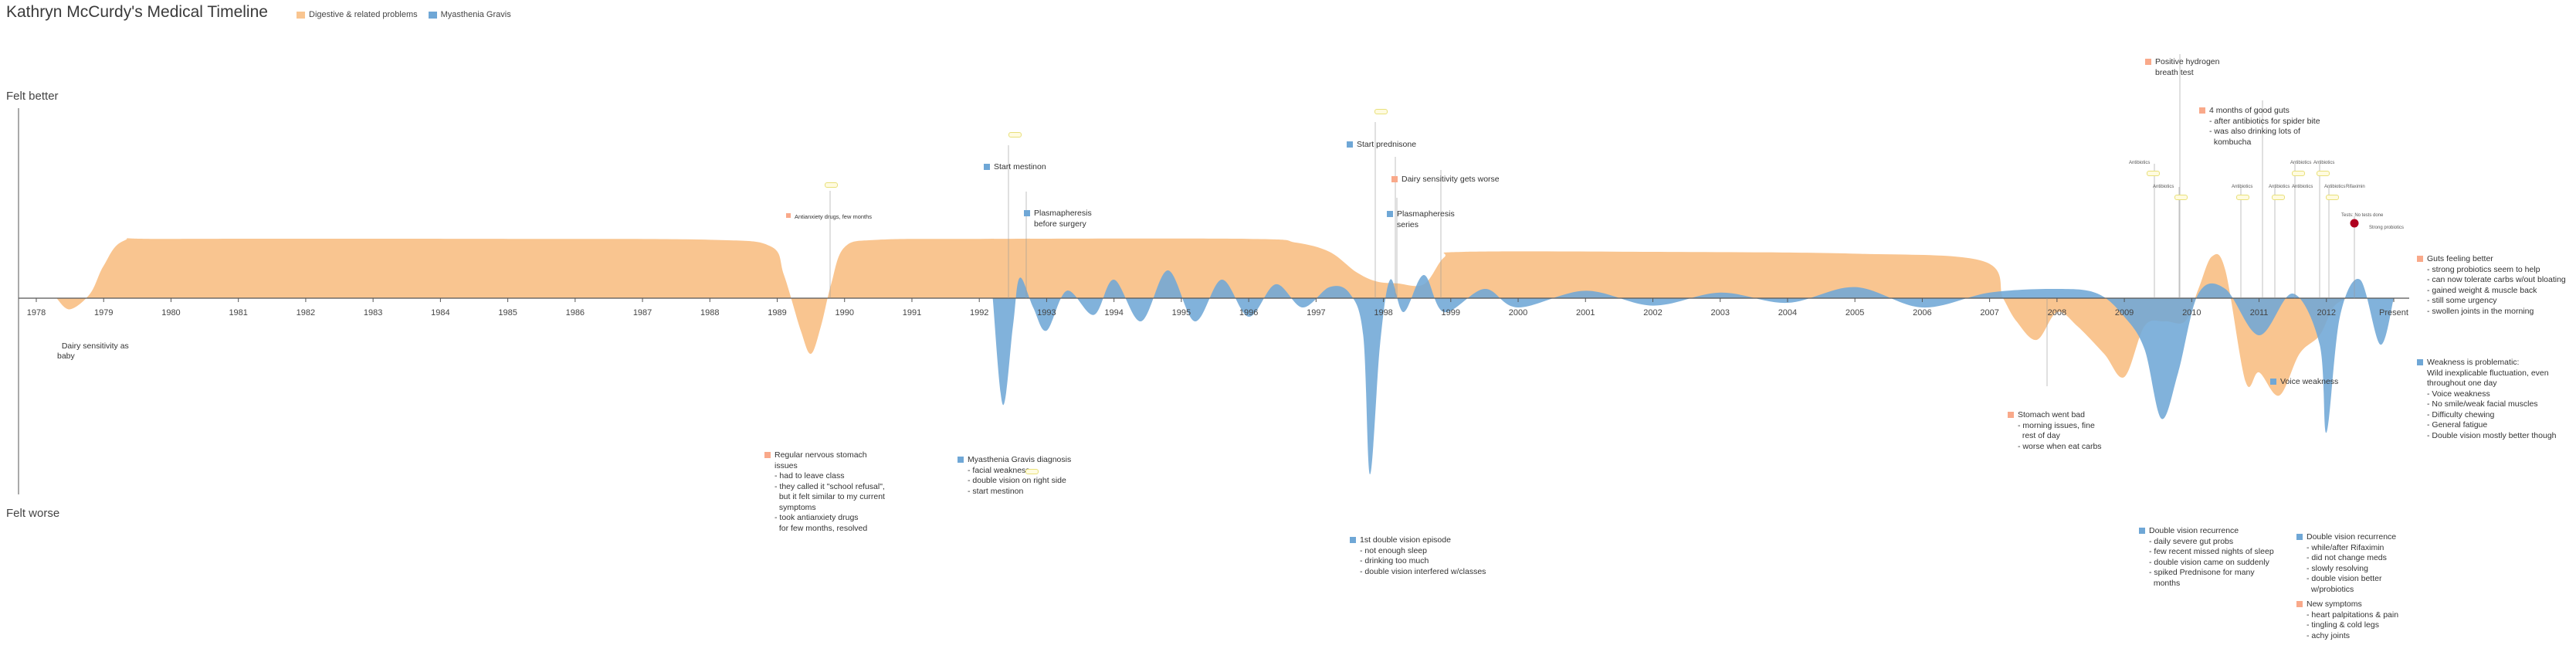 The width and height of the screenshot is (2576, 652). What do you see at coordinates (1248, 313) in the screenshot?
I see `x-tick-label: 1996` at bounding box center [1248, 313].